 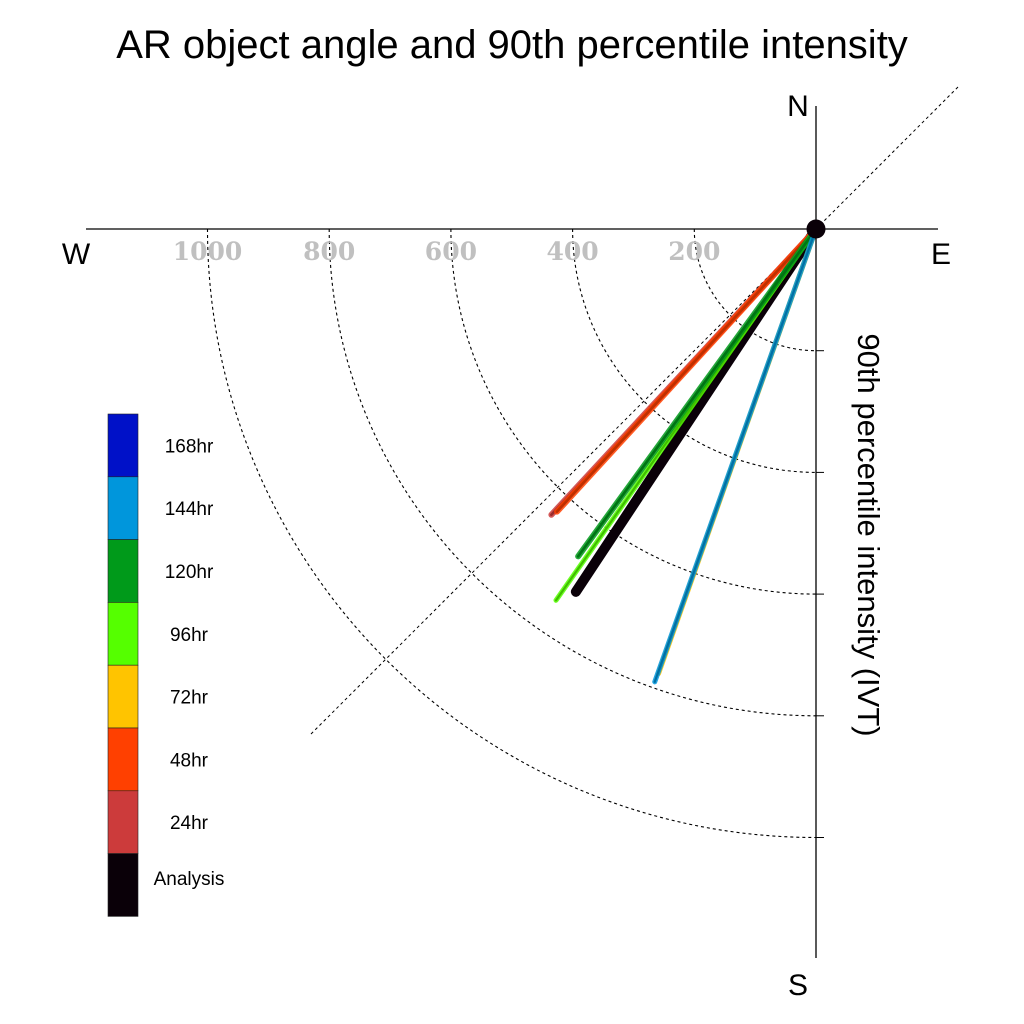 I want to click on vector-48hr, so click(x=686, y=370).